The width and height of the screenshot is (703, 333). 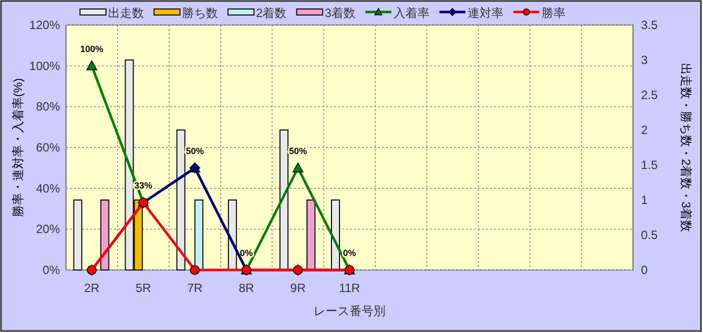 What do you see at coordinates (92, 49) in the screenshot?
I see `data-label: 100%` at bounding box center [92, 49].